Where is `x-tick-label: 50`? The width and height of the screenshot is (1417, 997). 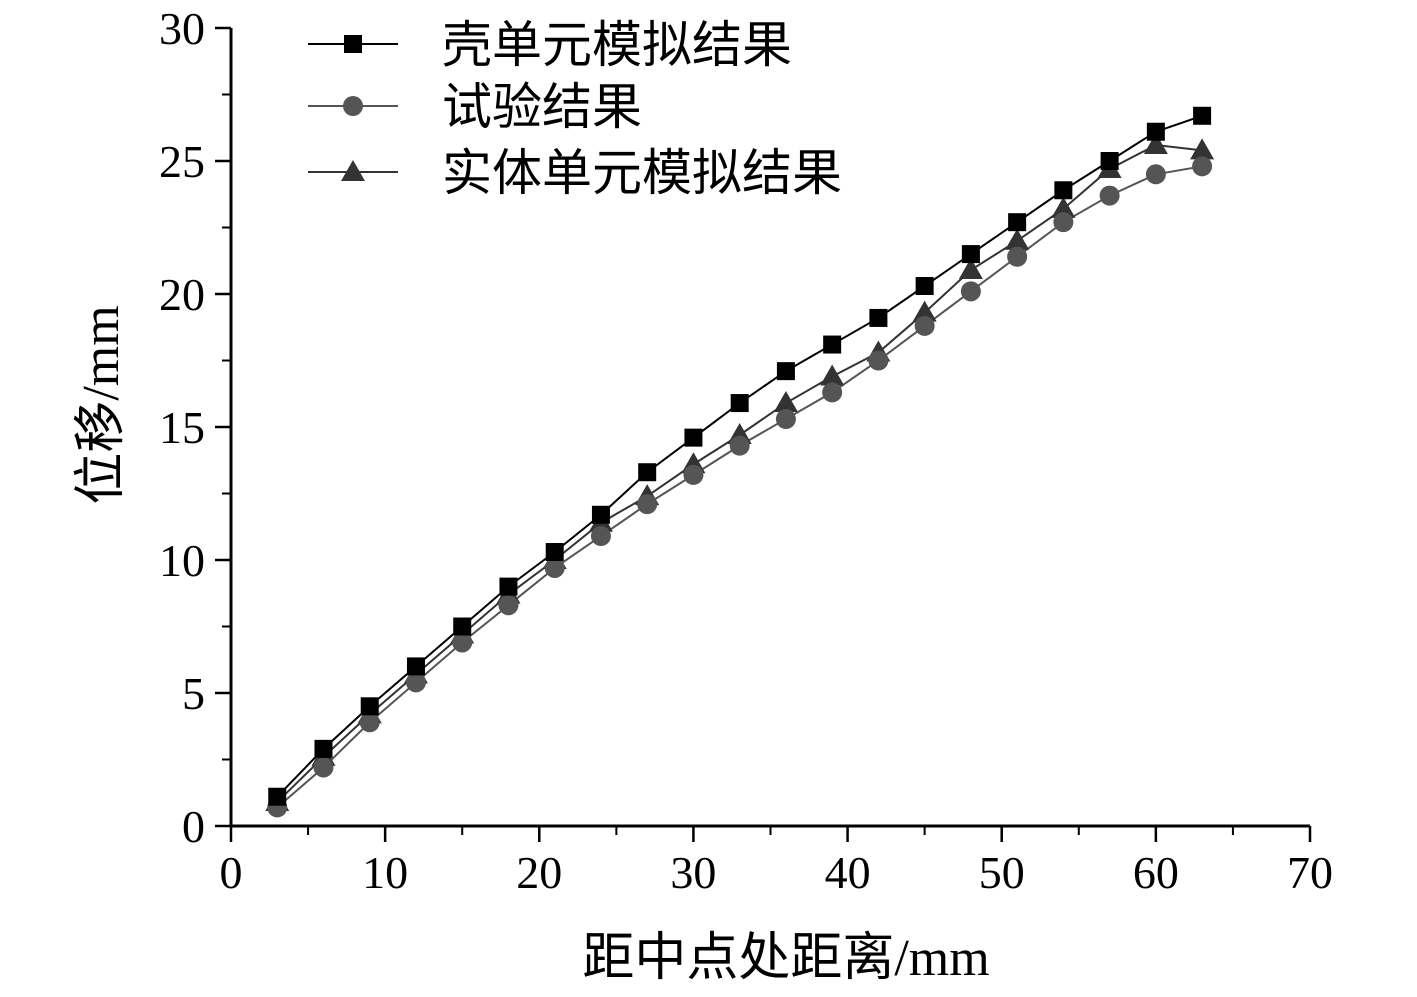 x-tick-label: 50 is located at coordinates (1002, 872).